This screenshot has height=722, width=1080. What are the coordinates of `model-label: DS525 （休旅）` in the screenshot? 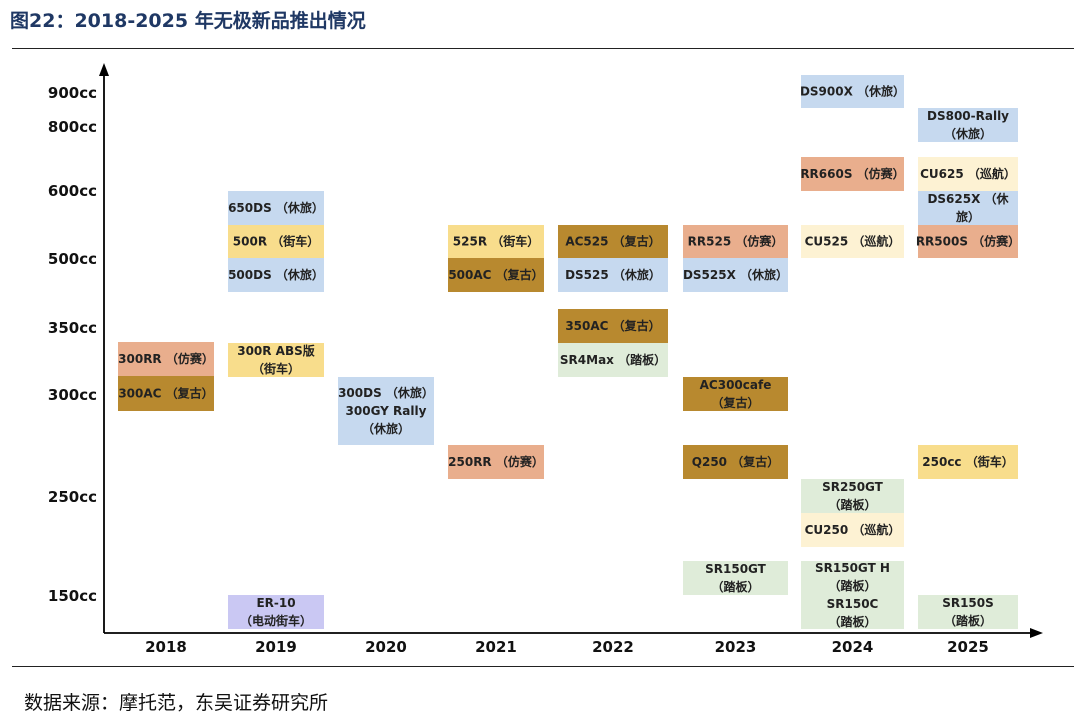 It's located at (613, 274).